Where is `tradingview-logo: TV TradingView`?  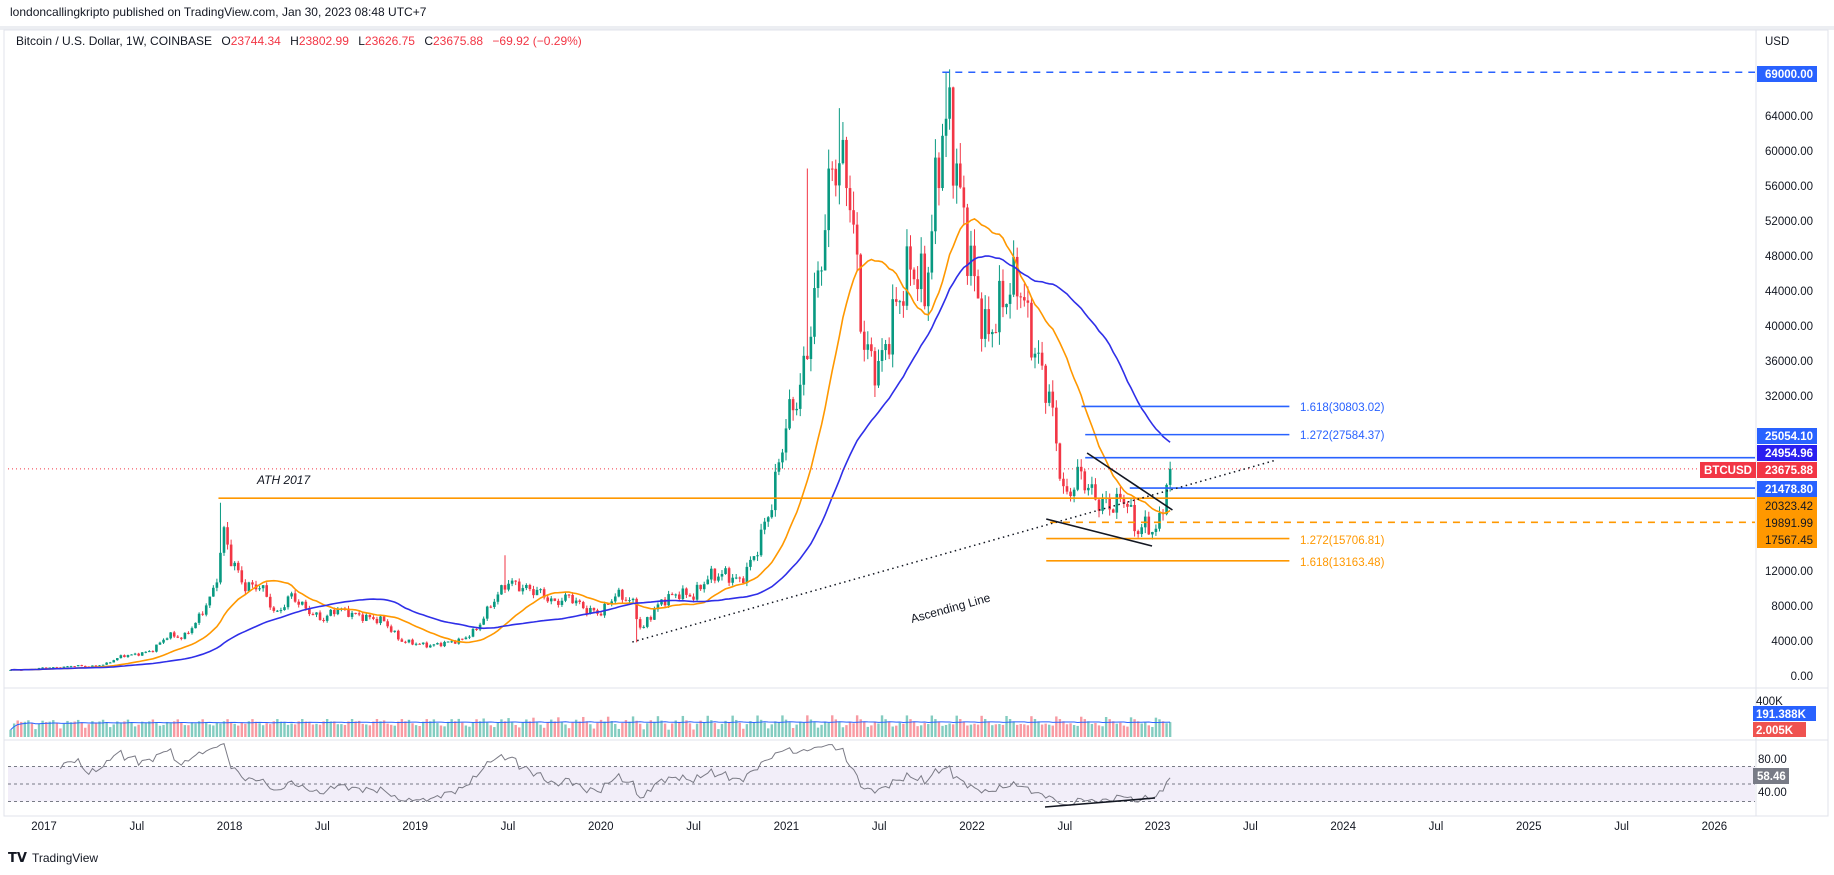 tradingview-logo: TV TradingView is located at coordinates (53, 858).